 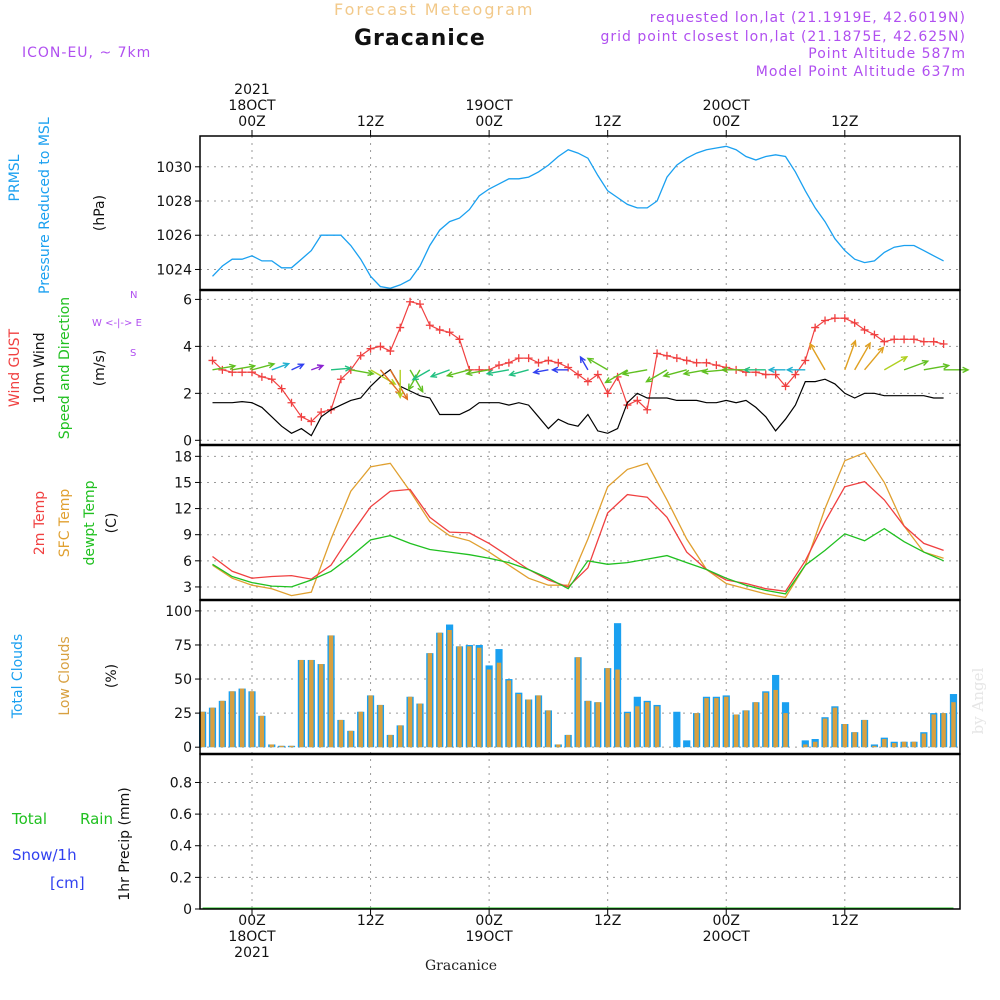 I want to click on point-altitude: Point Altitude 587m, so click(x=887, y=54).